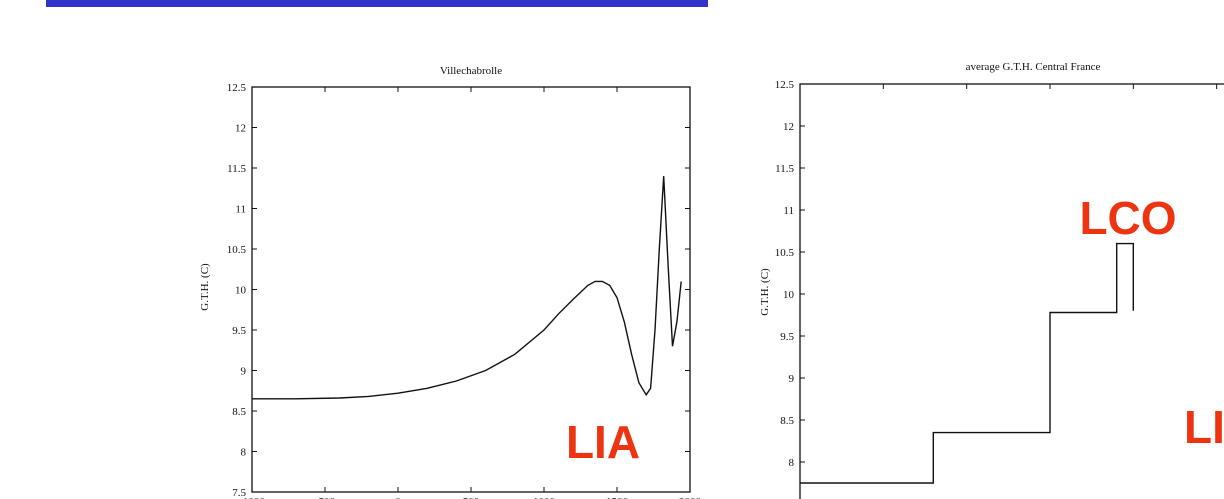 Image resolution: width=1224 pixels, height=499 pixels. What do you see at coordinates (1033, 67) in the screenshot?
I see `chart-title: average G.T.H. Central France` at bounding box center [1033, 67].